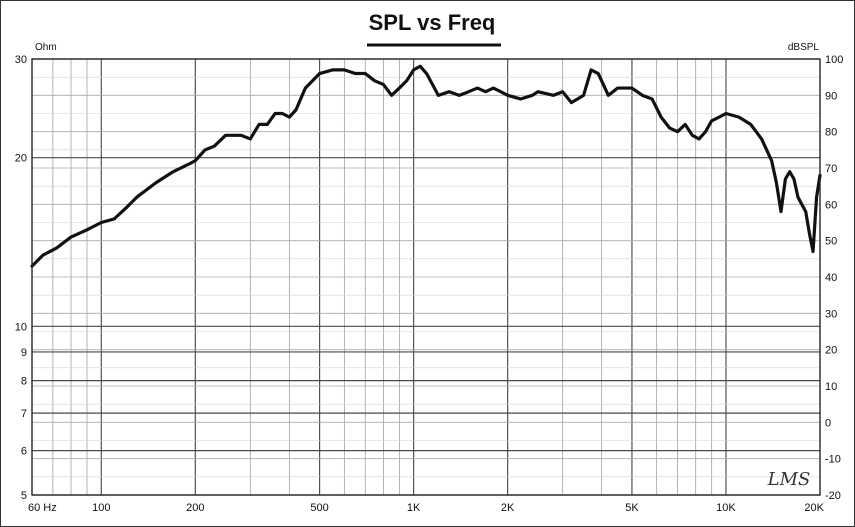  I want to click on right-axis-tick-label: -10, so click(833, 460).